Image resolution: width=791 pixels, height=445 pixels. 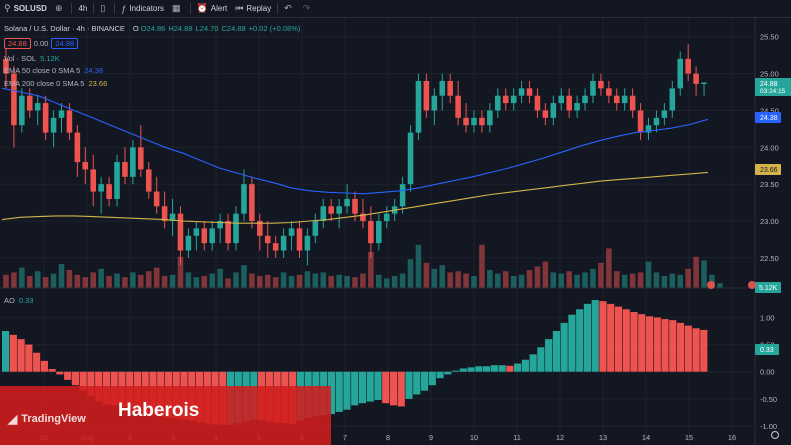 What do you see at coordinates (65, 43) in the screenshot?
I see `buy-button: 24.88` at bounding box center [65, 43].